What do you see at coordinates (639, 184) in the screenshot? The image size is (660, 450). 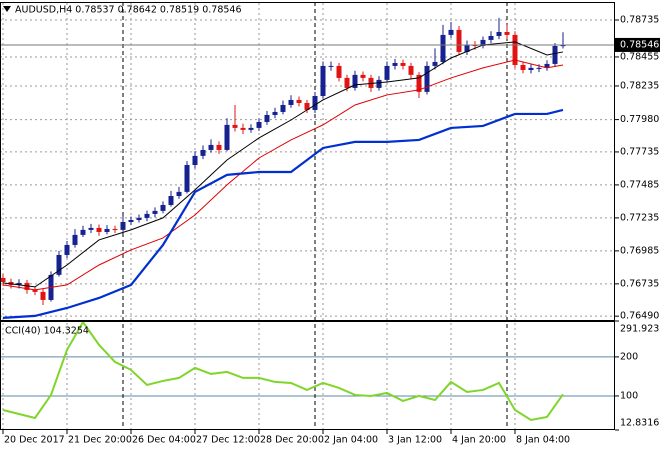 I see `y-tick-label: 0.77485` at bounding box center [639, 184].